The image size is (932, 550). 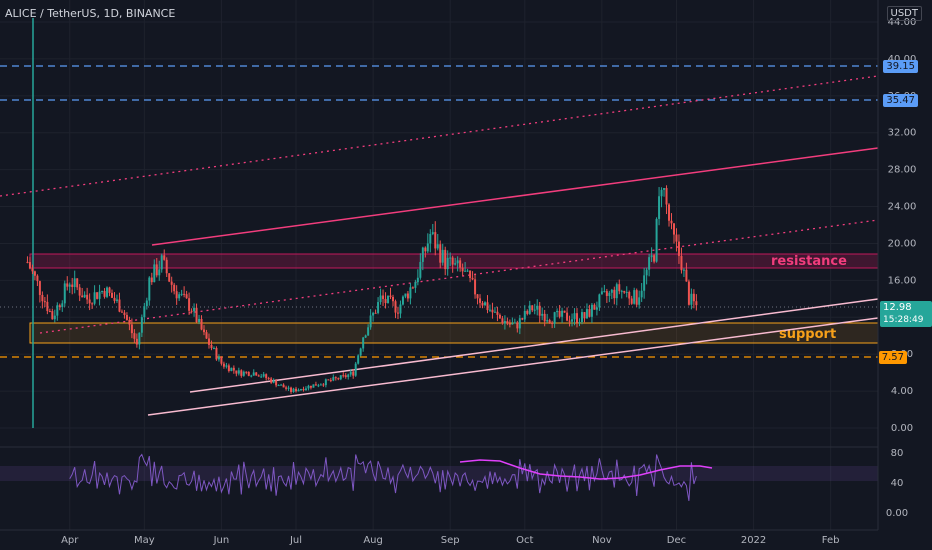 What do you see at coordinates (903, 320) in the screenshot?
I see `countdown-timer: 15:28:49` at bounding box center [903, 320].